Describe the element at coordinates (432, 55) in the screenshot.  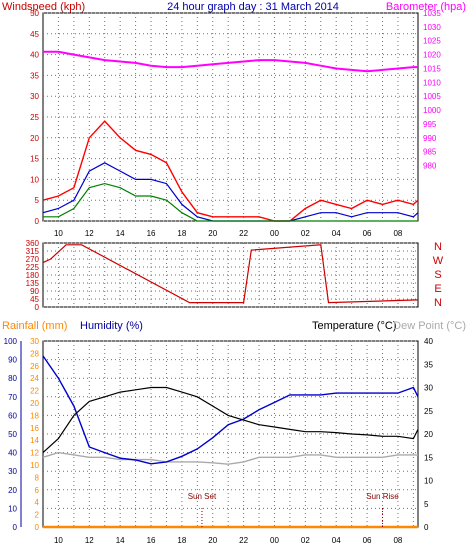
I see `barometer-tick-label: 1020` at that location.